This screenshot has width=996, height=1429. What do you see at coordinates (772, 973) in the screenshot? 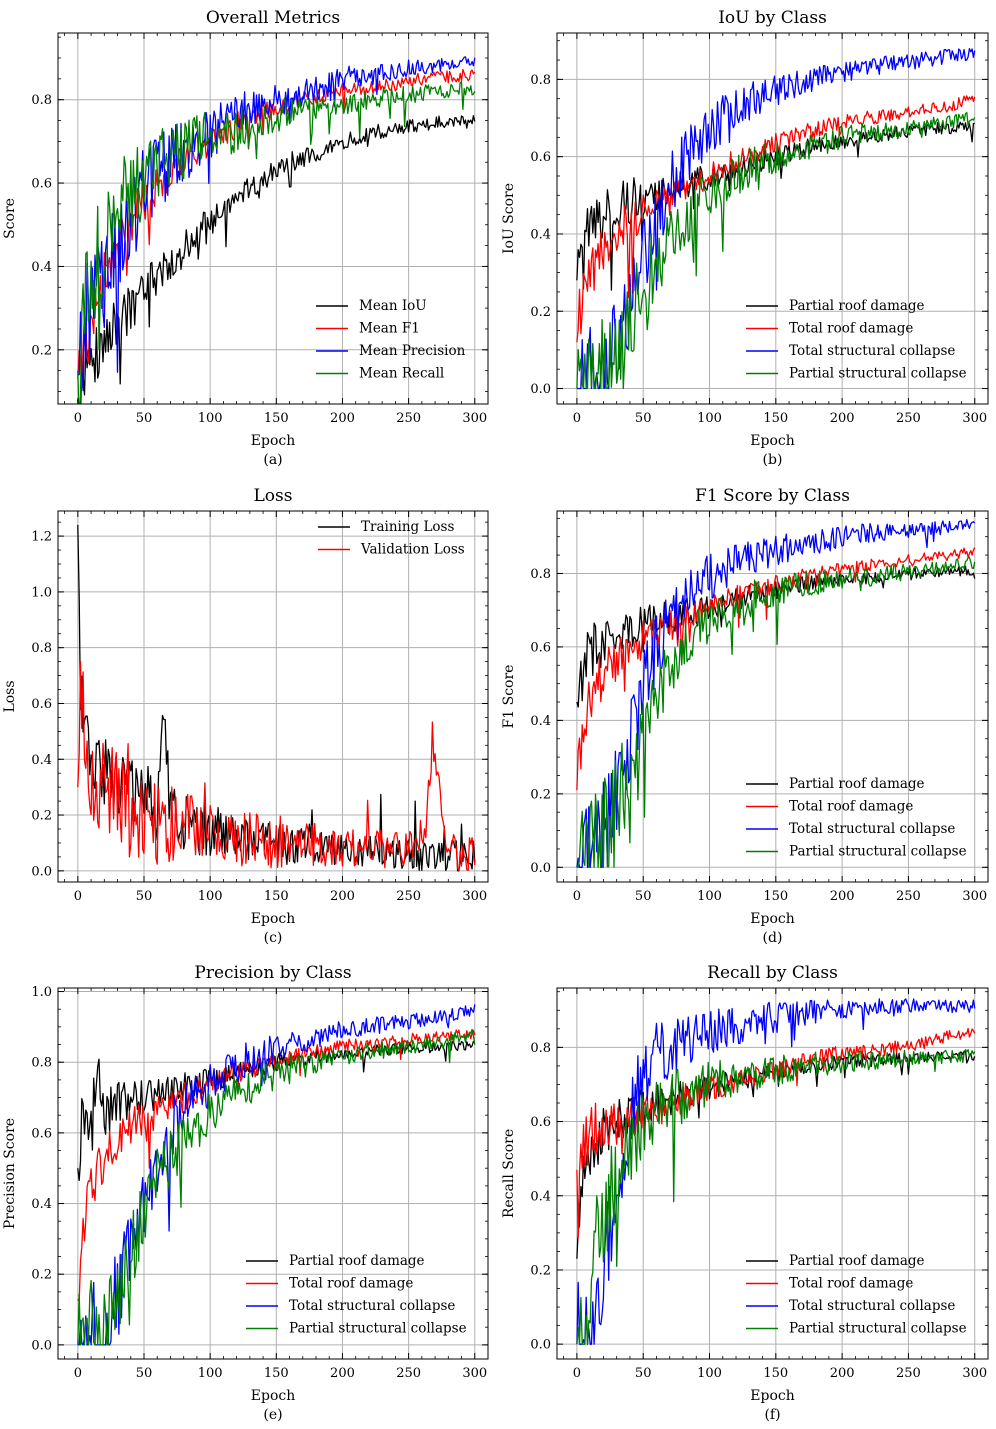
I see `chart-title: Recall by Class` at bounding box center [772, 973].